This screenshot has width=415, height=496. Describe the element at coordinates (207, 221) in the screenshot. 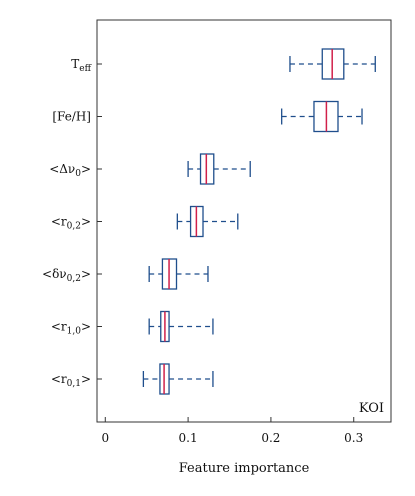

I see `box-r02` at that location.